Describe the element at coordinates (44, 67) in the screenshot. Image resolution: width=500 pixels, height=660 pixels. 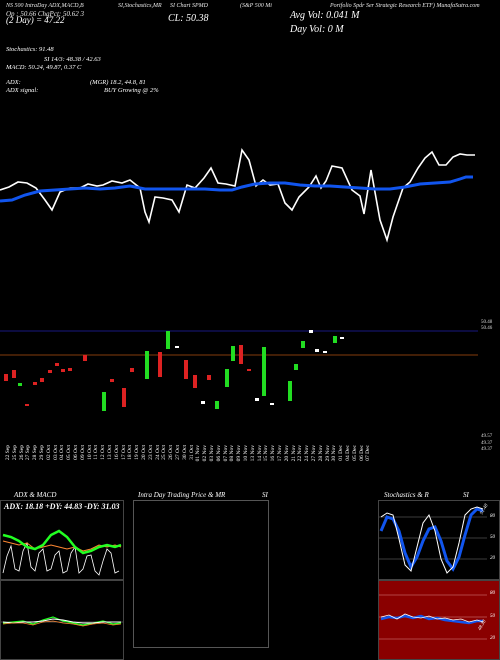
I see `macd-value: MACD: 50.24, 49.87, 0.37 C` at that location.